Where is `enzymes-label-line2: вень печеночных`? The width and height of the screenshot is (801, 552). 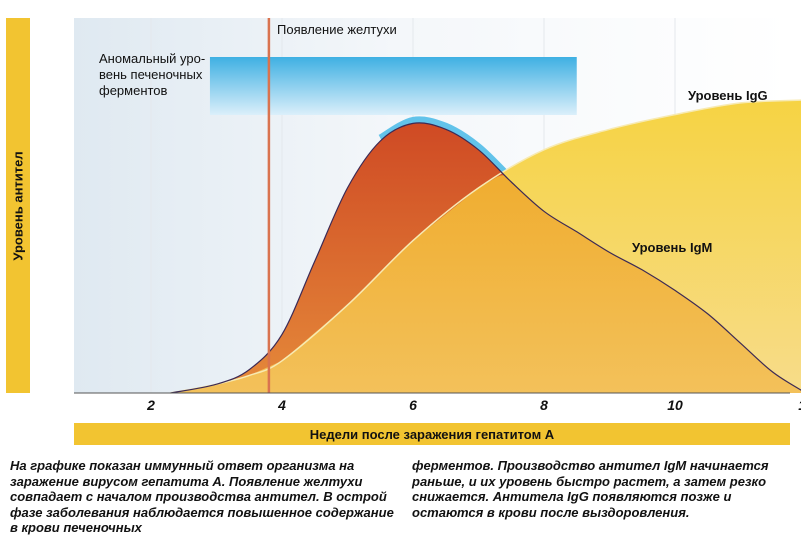
enzymes-label-line2: вень печеночных is located at coordinates (151, 74).